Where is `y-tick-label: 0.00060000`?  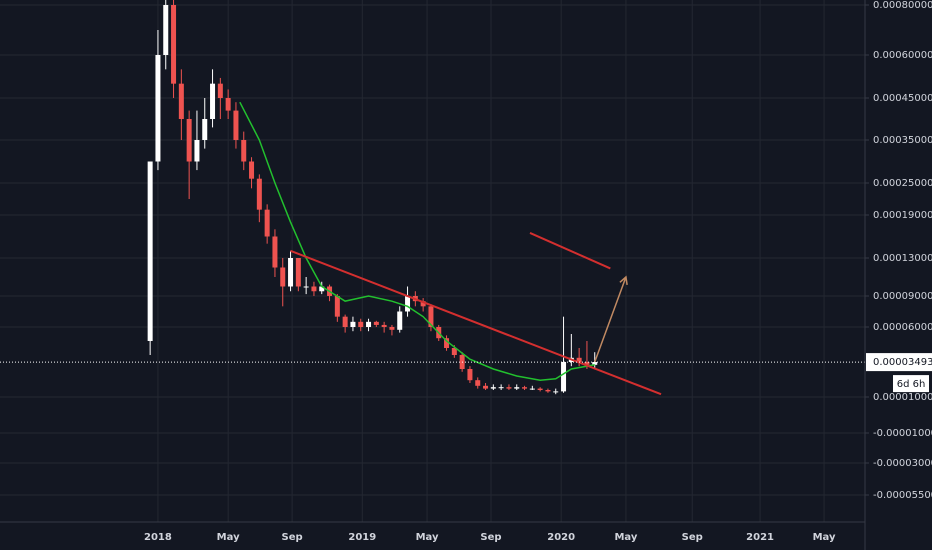 y-tick-label: 0.00060000 is located at coordinates (902, 55).